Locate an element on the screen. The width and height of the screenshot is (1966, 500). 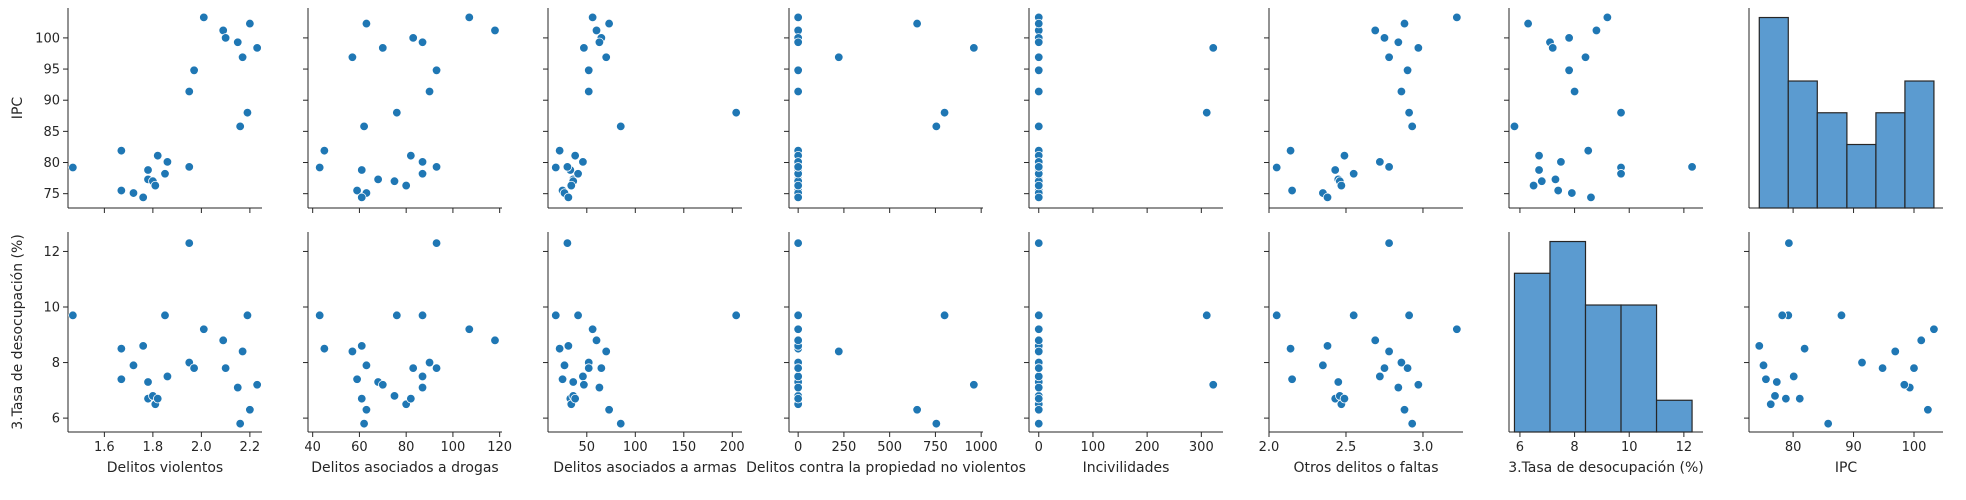
y-axis-label: 3.Tasa de desocupación (%) is located at coordinates (18, 332).